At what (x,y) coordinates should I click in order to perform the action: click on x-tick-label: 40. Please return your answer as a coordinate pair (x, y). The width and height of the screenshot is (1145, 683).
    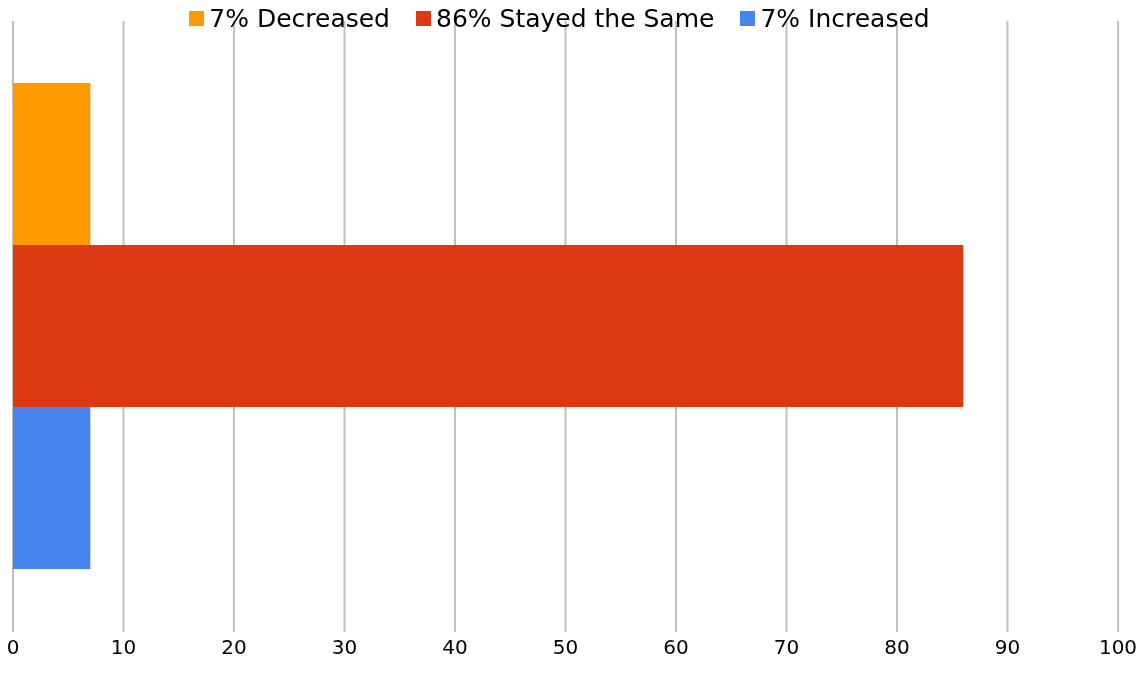
    Looking at the image, I should click on (455, 647).